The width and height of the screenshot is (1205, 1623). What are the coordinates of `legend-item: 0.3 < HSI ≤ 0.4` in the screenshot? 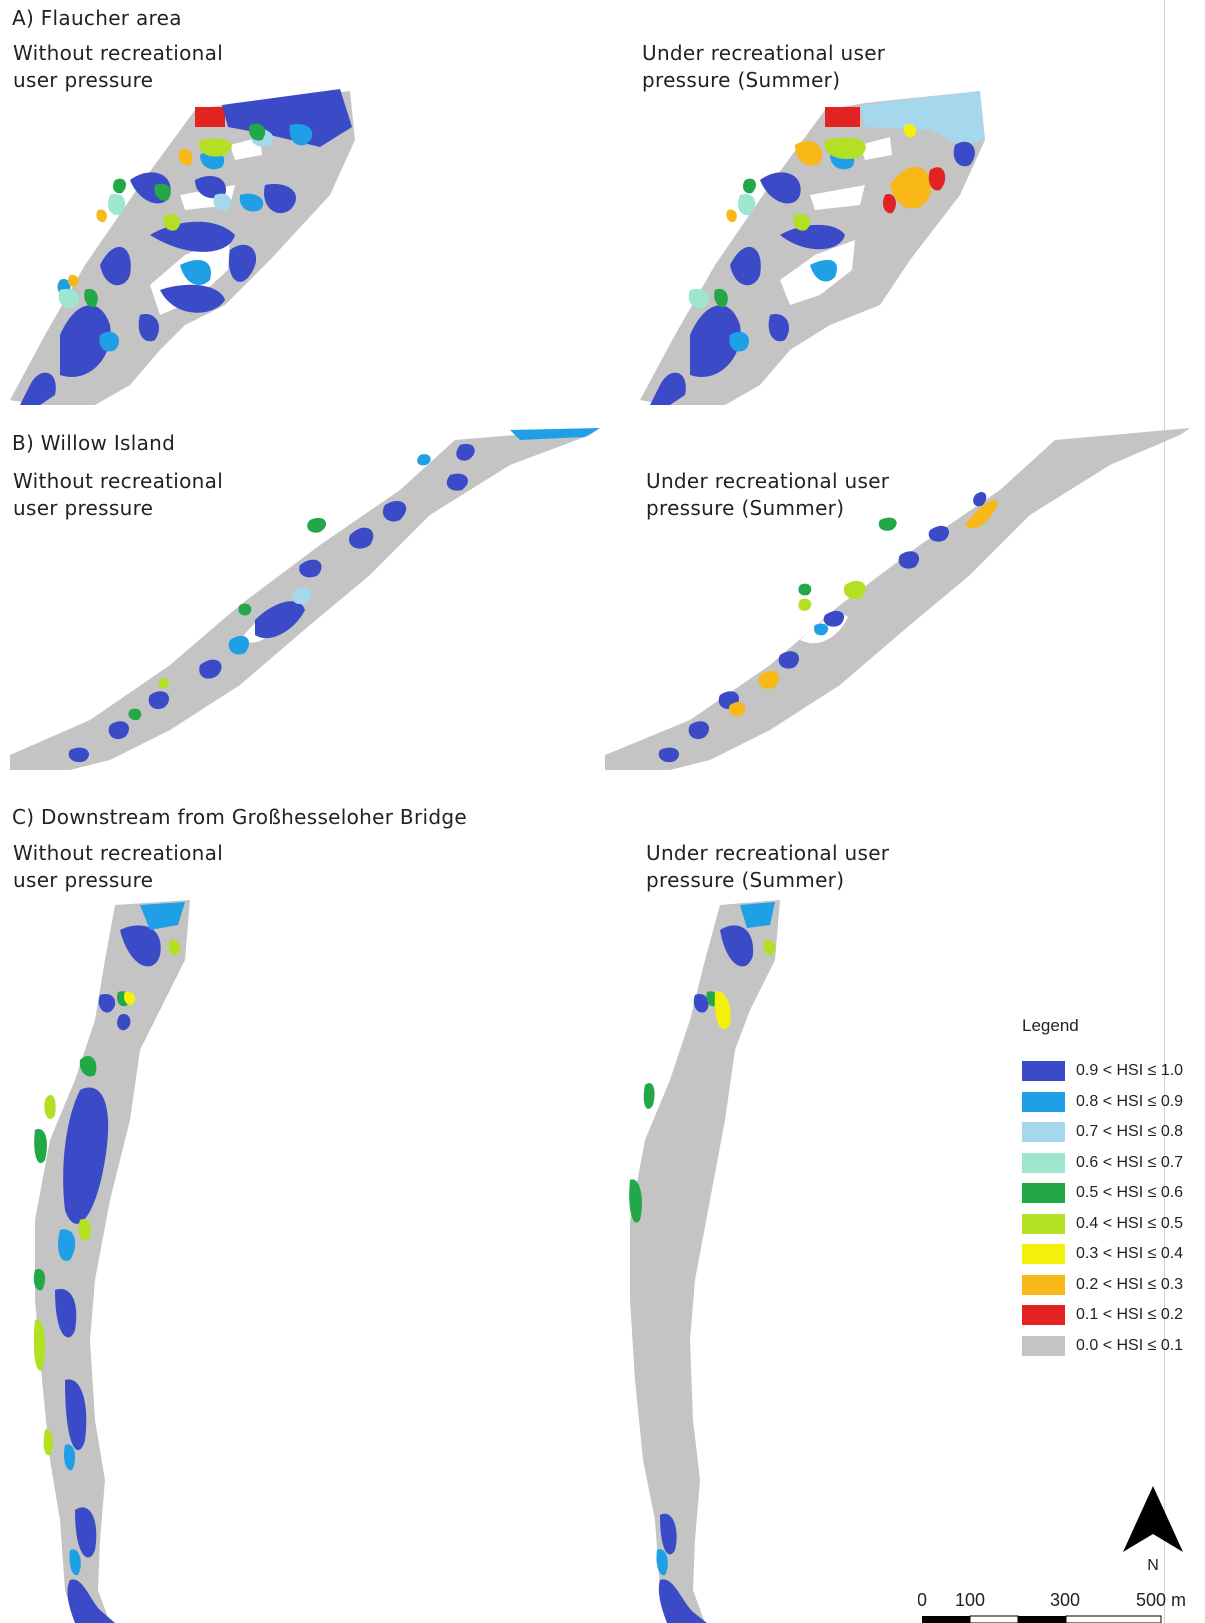 It's located at (1112, 1254).